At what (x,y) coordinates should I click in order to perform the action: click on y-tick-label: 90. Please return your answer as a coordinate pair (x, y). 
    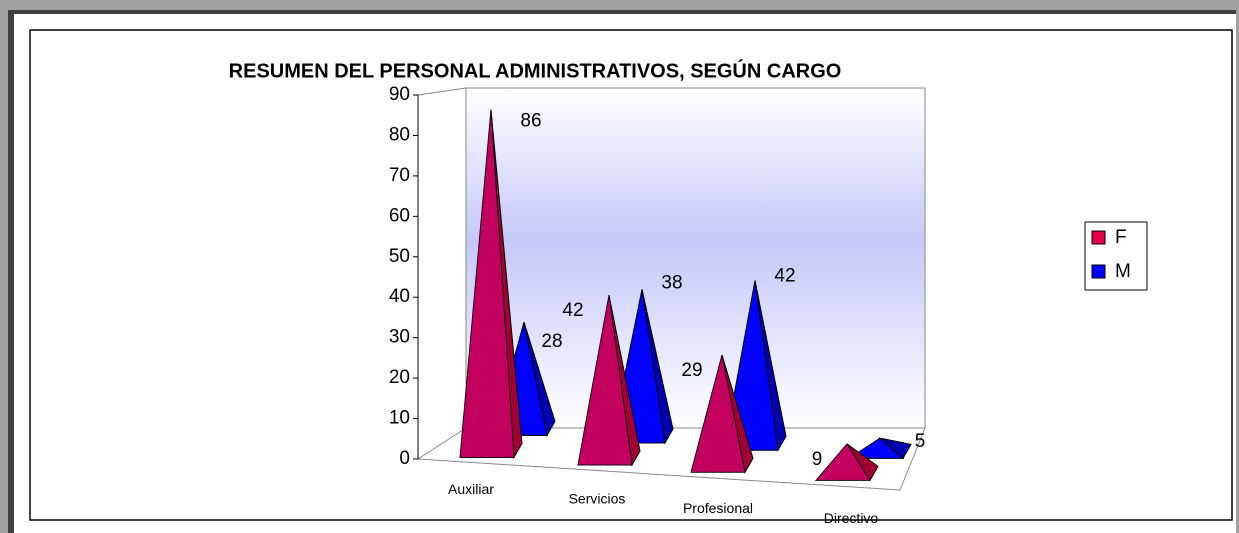
    Looking at the image, I should click on (399, 94).